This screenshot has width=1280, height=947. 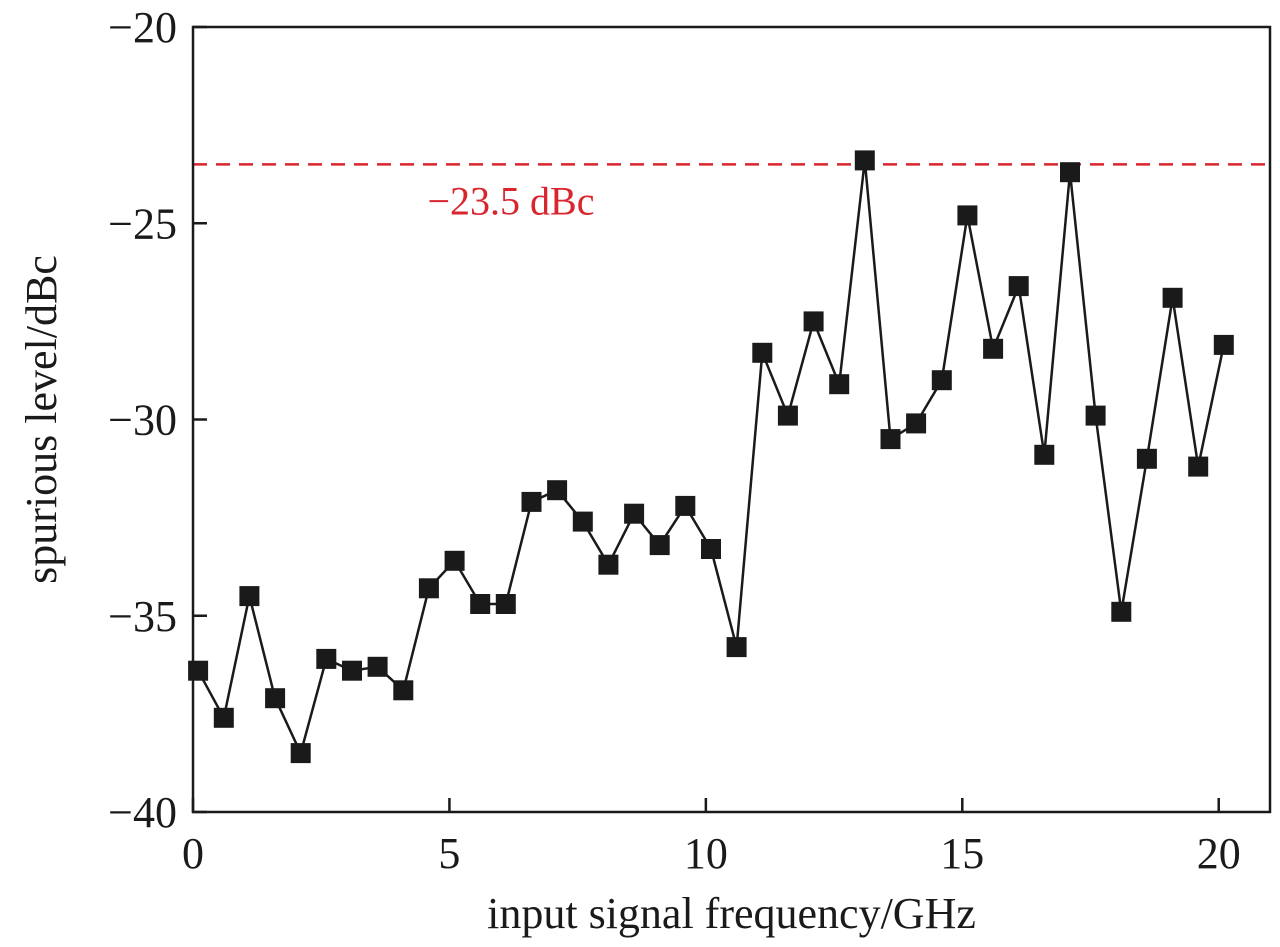 What do you see at coordinates (706, 853) in the screenshot?
I see `x-tick-label: 10` at bounding box center [706, 853].